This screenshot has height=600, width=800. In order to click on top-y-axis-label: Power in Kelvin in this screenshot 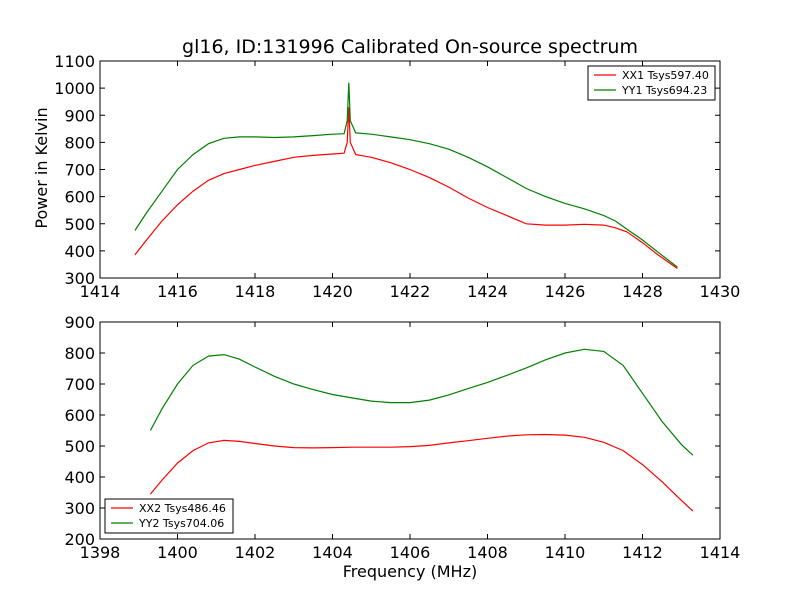, I will do `click(41, 167)`.